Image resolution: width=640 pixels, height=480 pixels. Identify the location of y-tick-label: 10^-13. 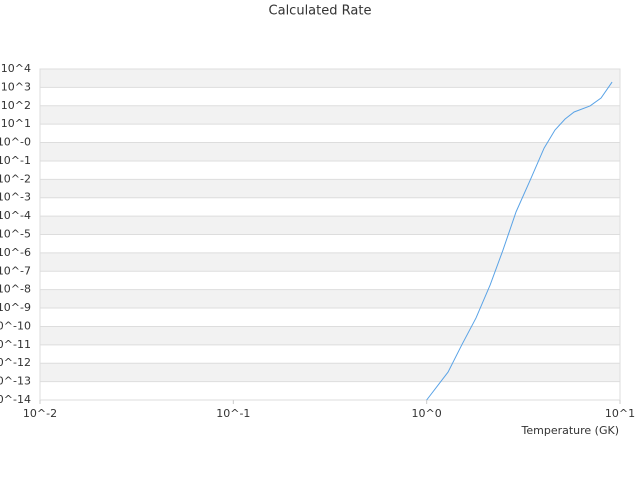
(15, 381).